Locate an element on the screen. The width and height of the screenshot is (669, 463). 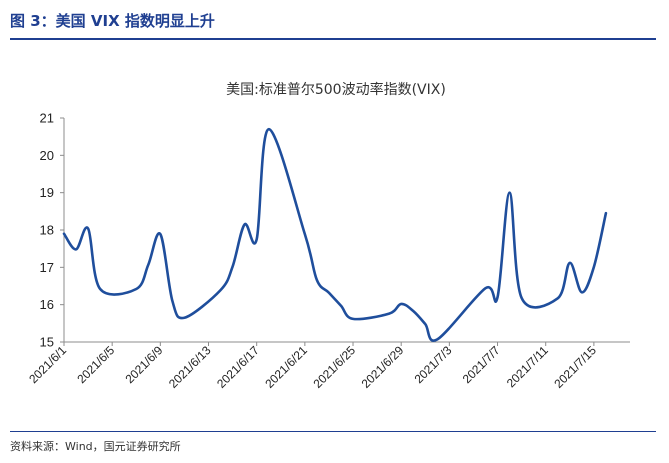
x-tick-label: 2021/6/17 is located at coordinates (238, 367).